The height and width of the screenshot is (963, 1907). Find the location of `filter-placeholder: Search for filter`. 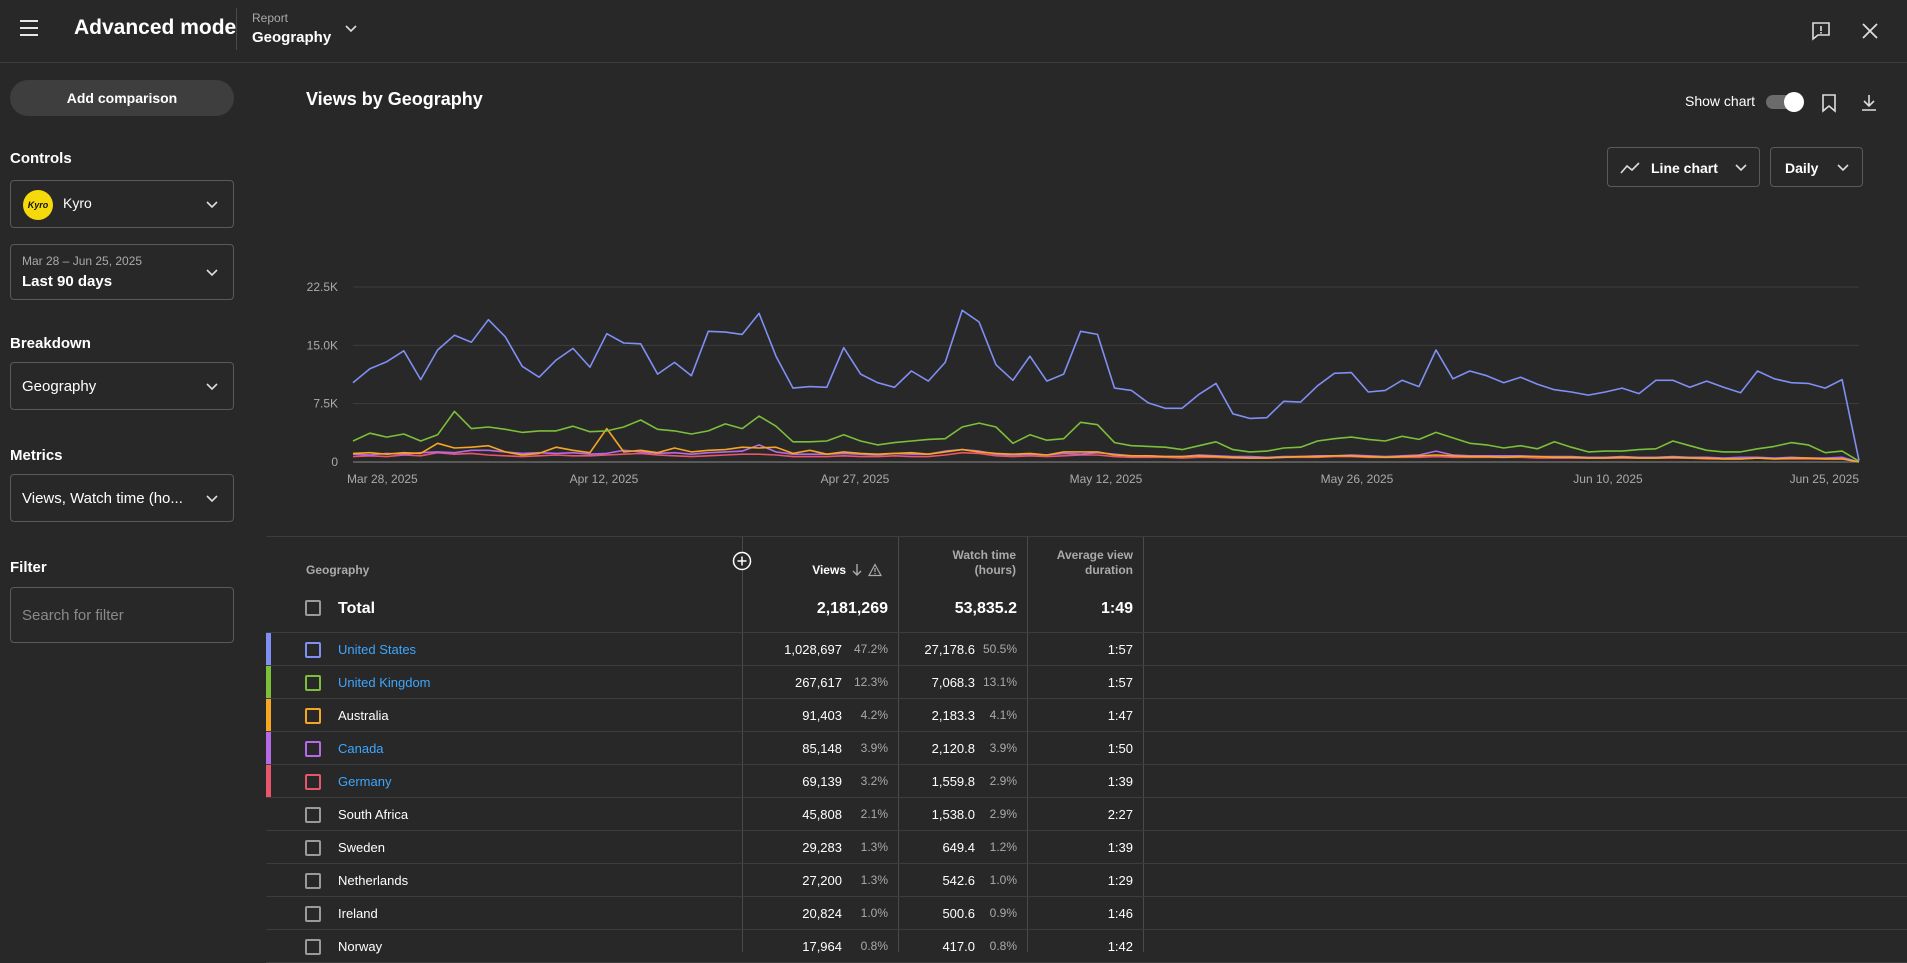

filter-placeholder: Search for filter is located at coordinates (73, 615).